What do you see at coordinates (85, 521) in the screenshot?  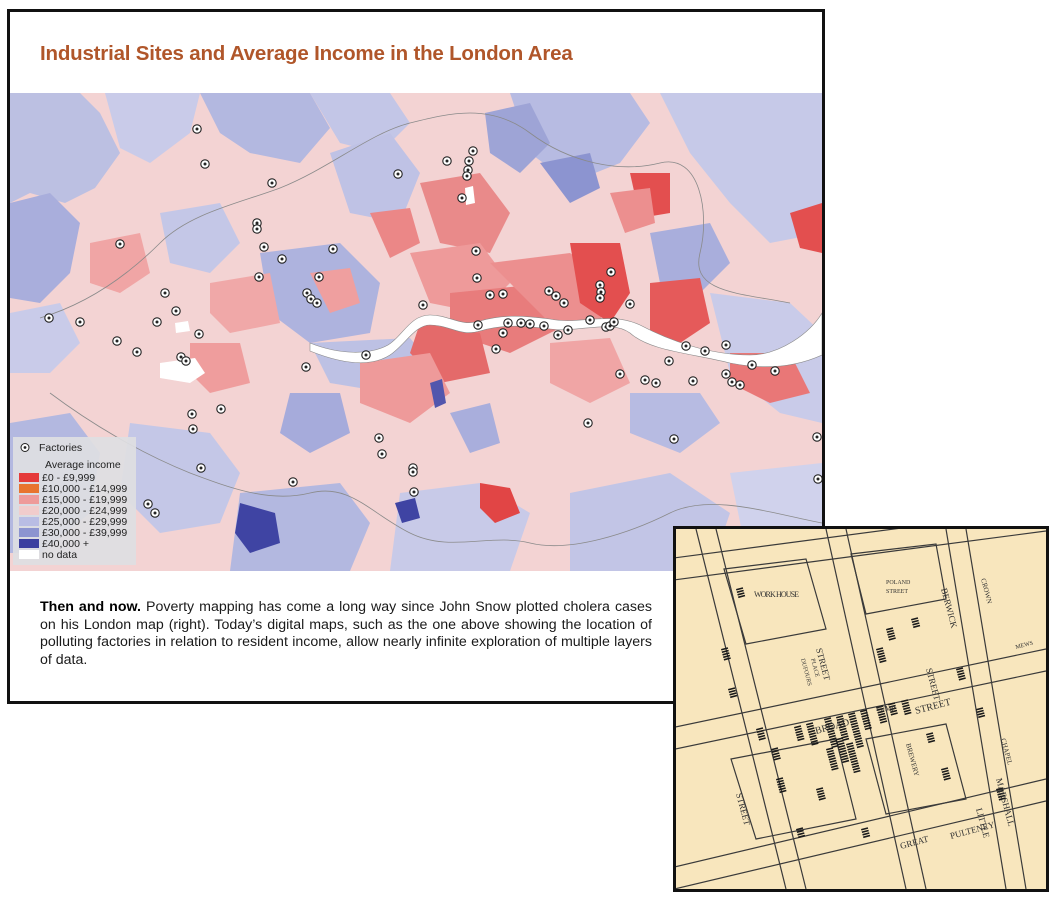 I see `legend-item-label: £25,000 - £29,999` at bounding box center [85, 521].